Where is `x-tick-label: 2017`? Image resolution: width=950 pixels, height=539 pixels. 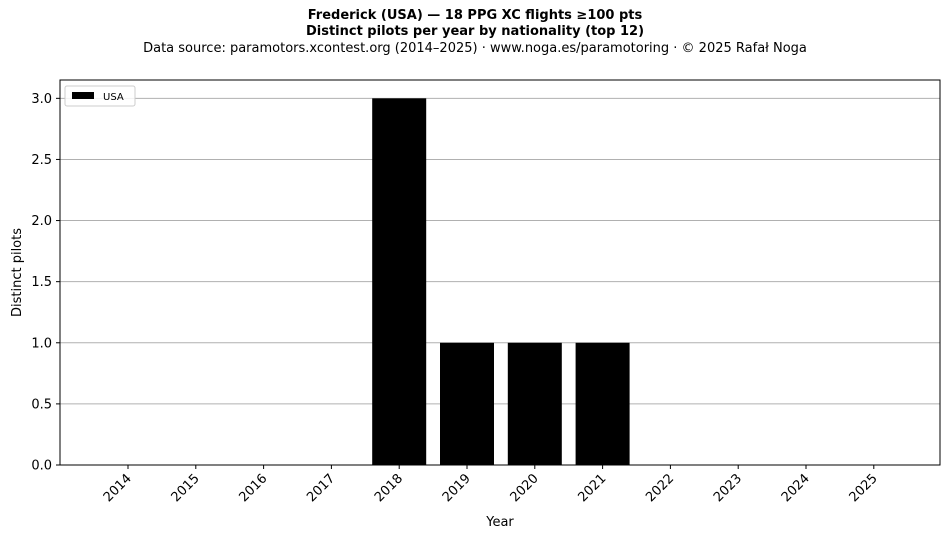
x-tick-label: 2017 is located at coordinates (321, 488).